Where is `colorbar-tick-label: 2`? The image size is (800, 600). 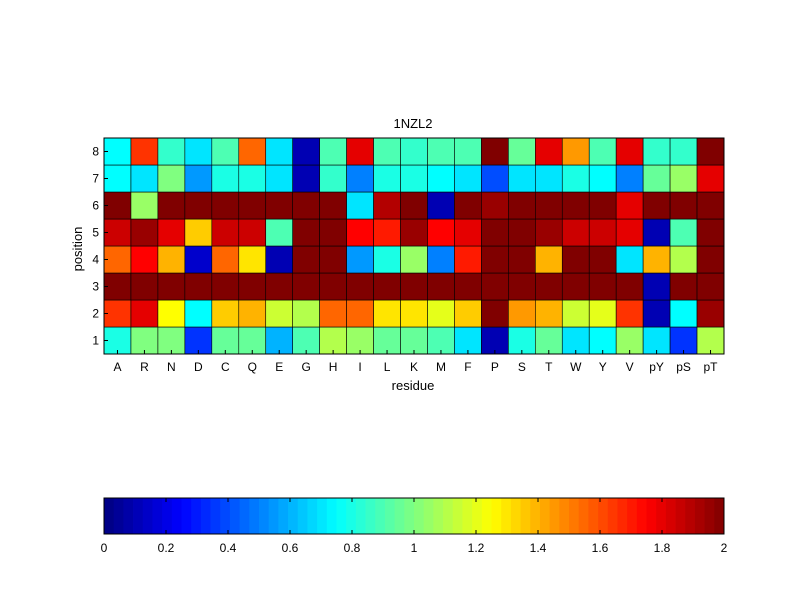
colorbar-tick-label: 2 is located at coordinates (724, 548).